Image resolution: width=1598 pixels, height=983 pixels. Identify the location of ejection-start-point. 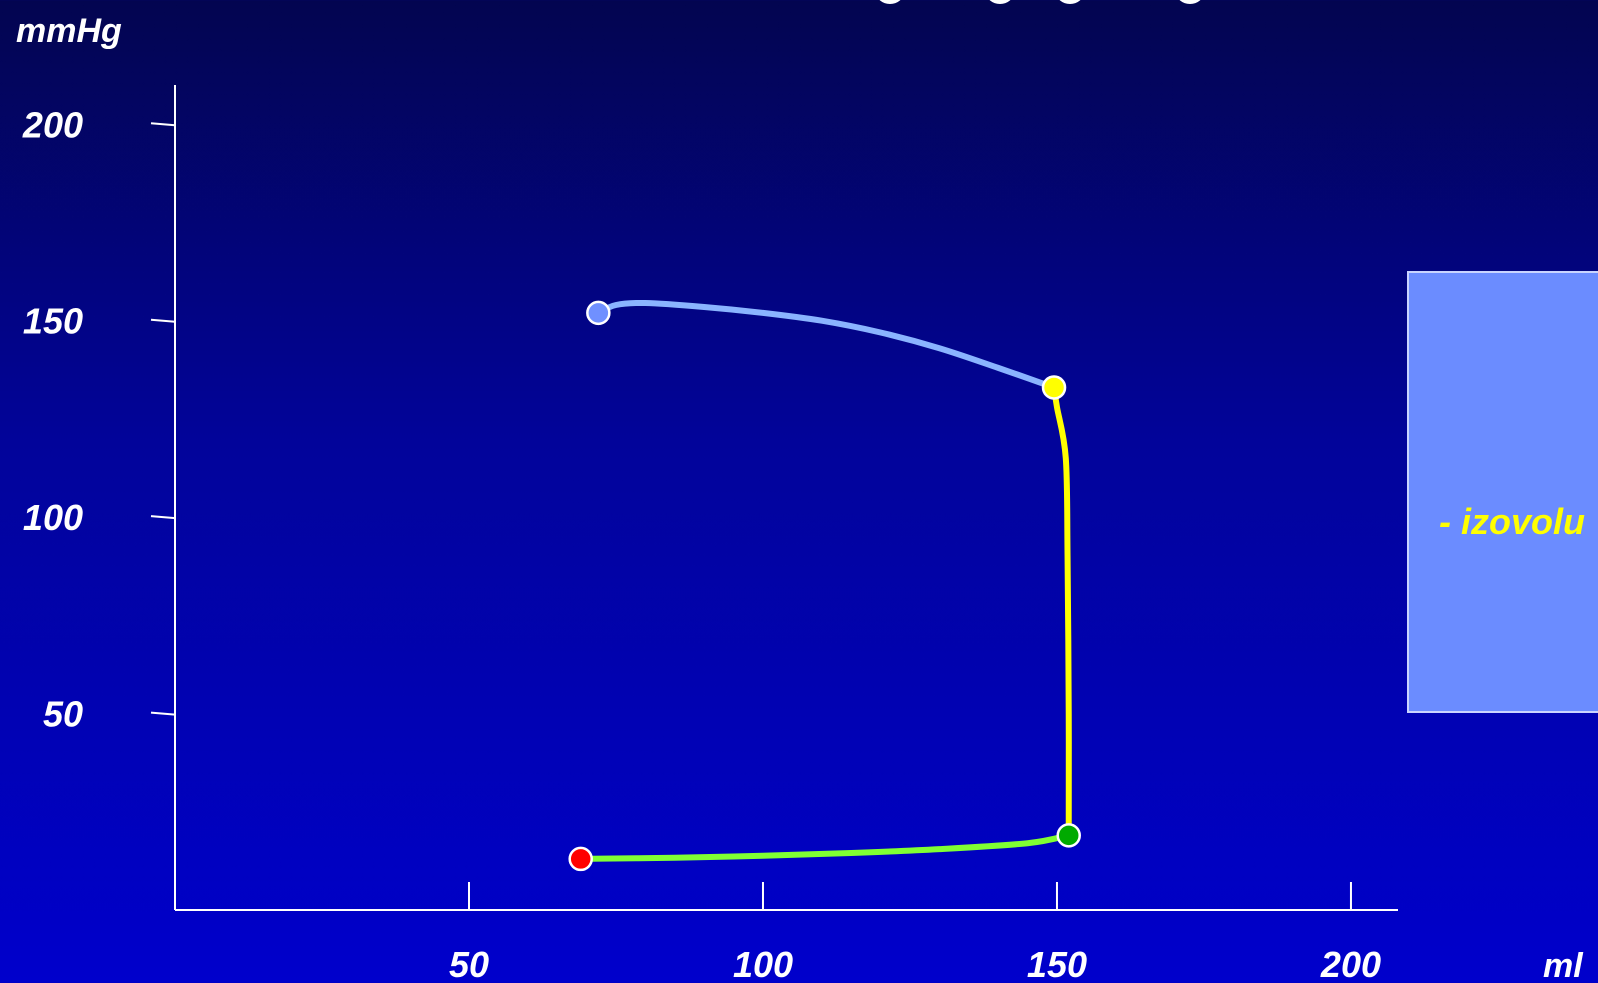
(1054, 387).